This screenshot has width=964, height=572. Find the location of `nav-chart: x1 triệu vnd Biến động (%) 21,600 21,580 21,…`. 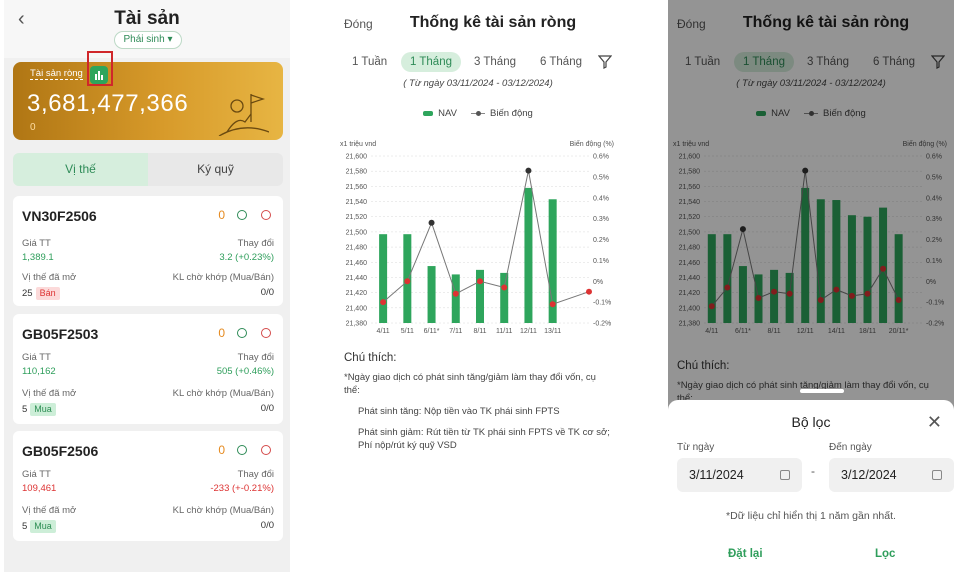

nav-chart: x1 triệu vnd Biến động (%) 21,600 21,580 21,… is located at coordinates (810, 237).